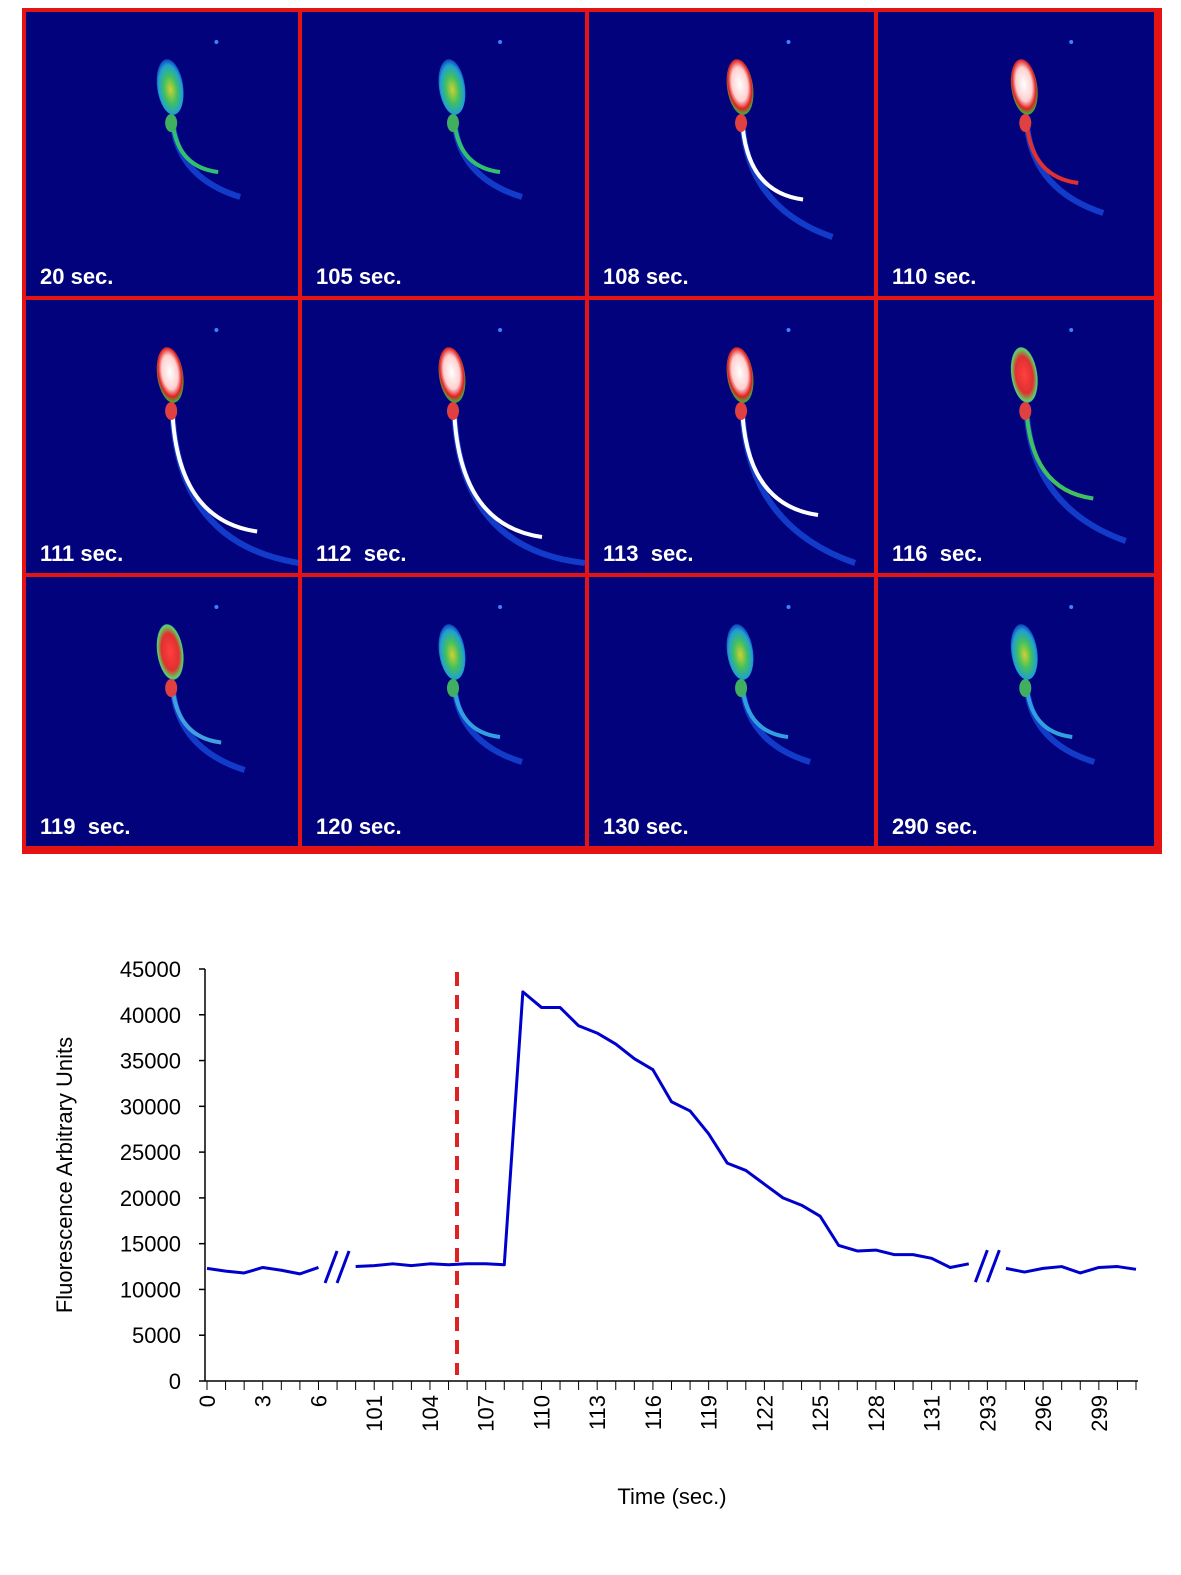  Describe the element at coordinates (646, 276) in the screenshot. I see `panel-label: 108 sec.` at that location.